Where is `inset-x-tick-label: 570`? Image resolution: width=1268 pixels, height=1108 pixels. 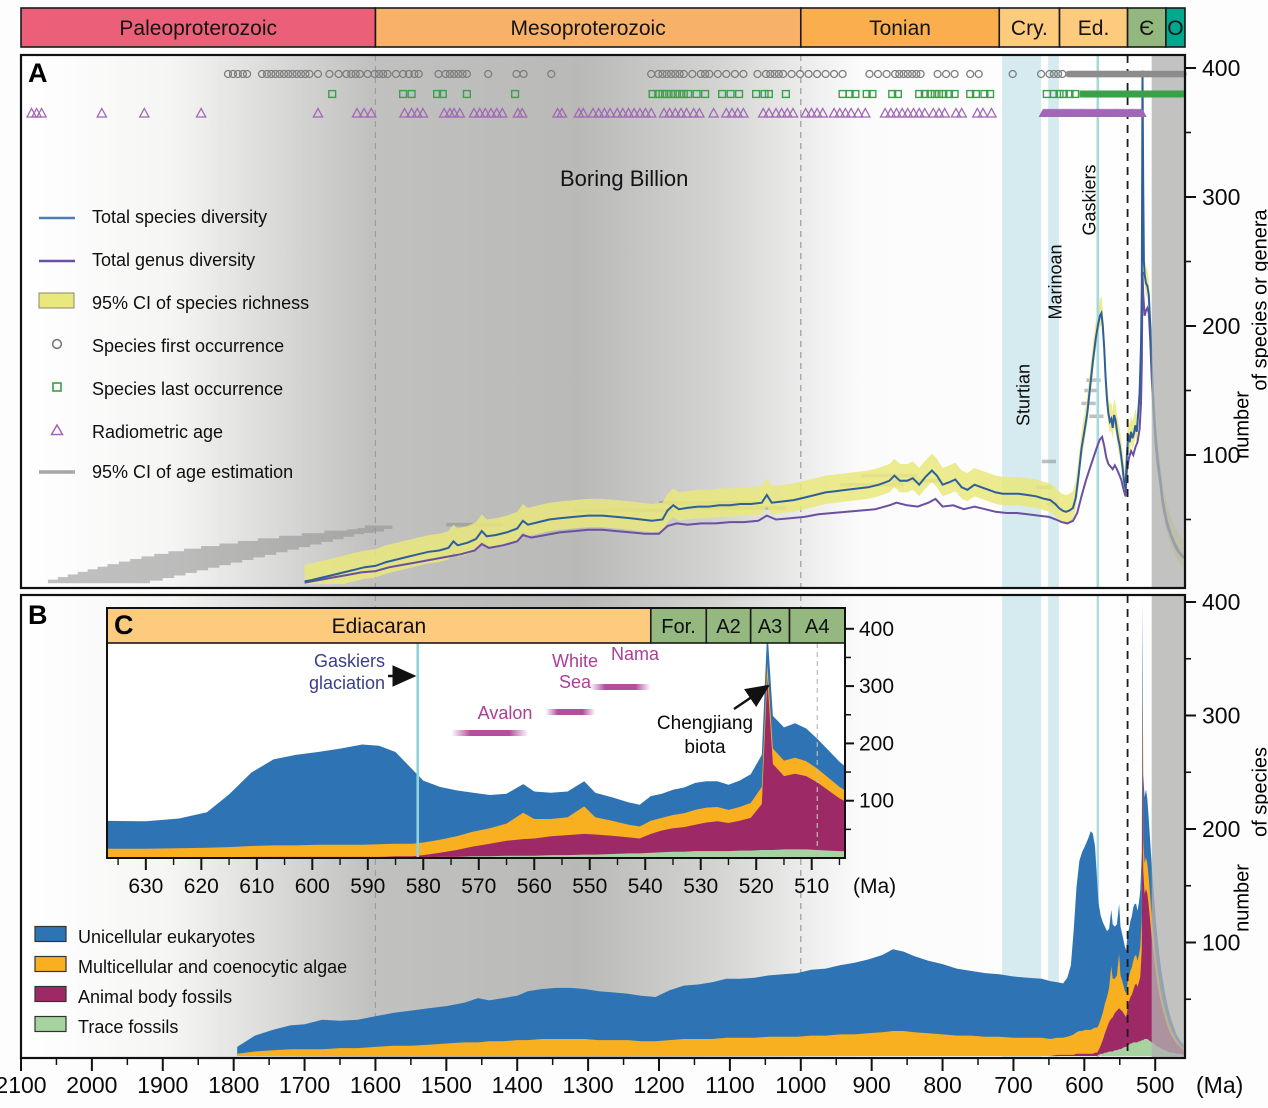
inset-x-tick-label: 570 is located at coordinates (478, 886).